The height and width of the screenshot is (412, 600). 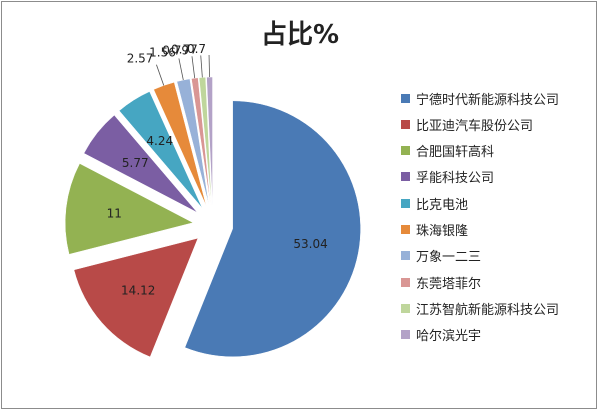 I want to click on legend-item: 合肥国轩高科, so click(x=447, y=151).